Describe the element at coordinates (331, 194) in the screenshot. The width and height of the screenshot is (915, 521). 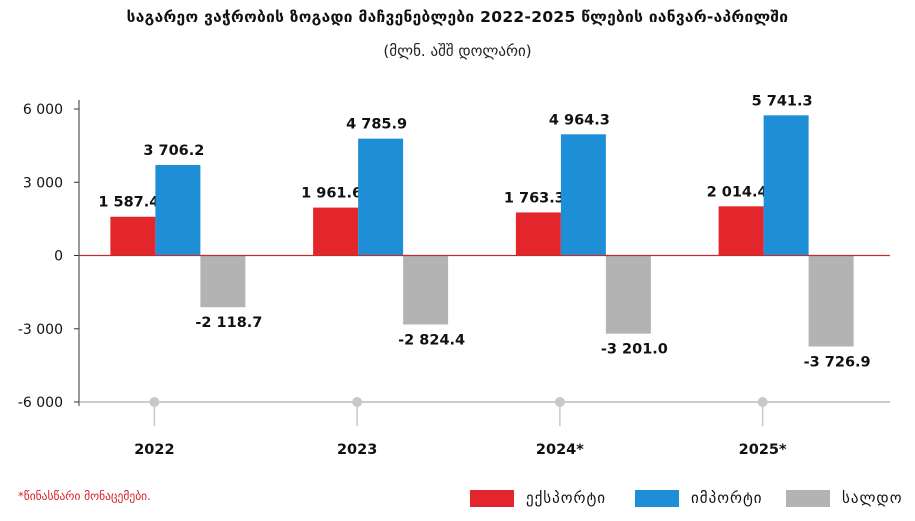
I see `data-label: 1 961.6` at that location.